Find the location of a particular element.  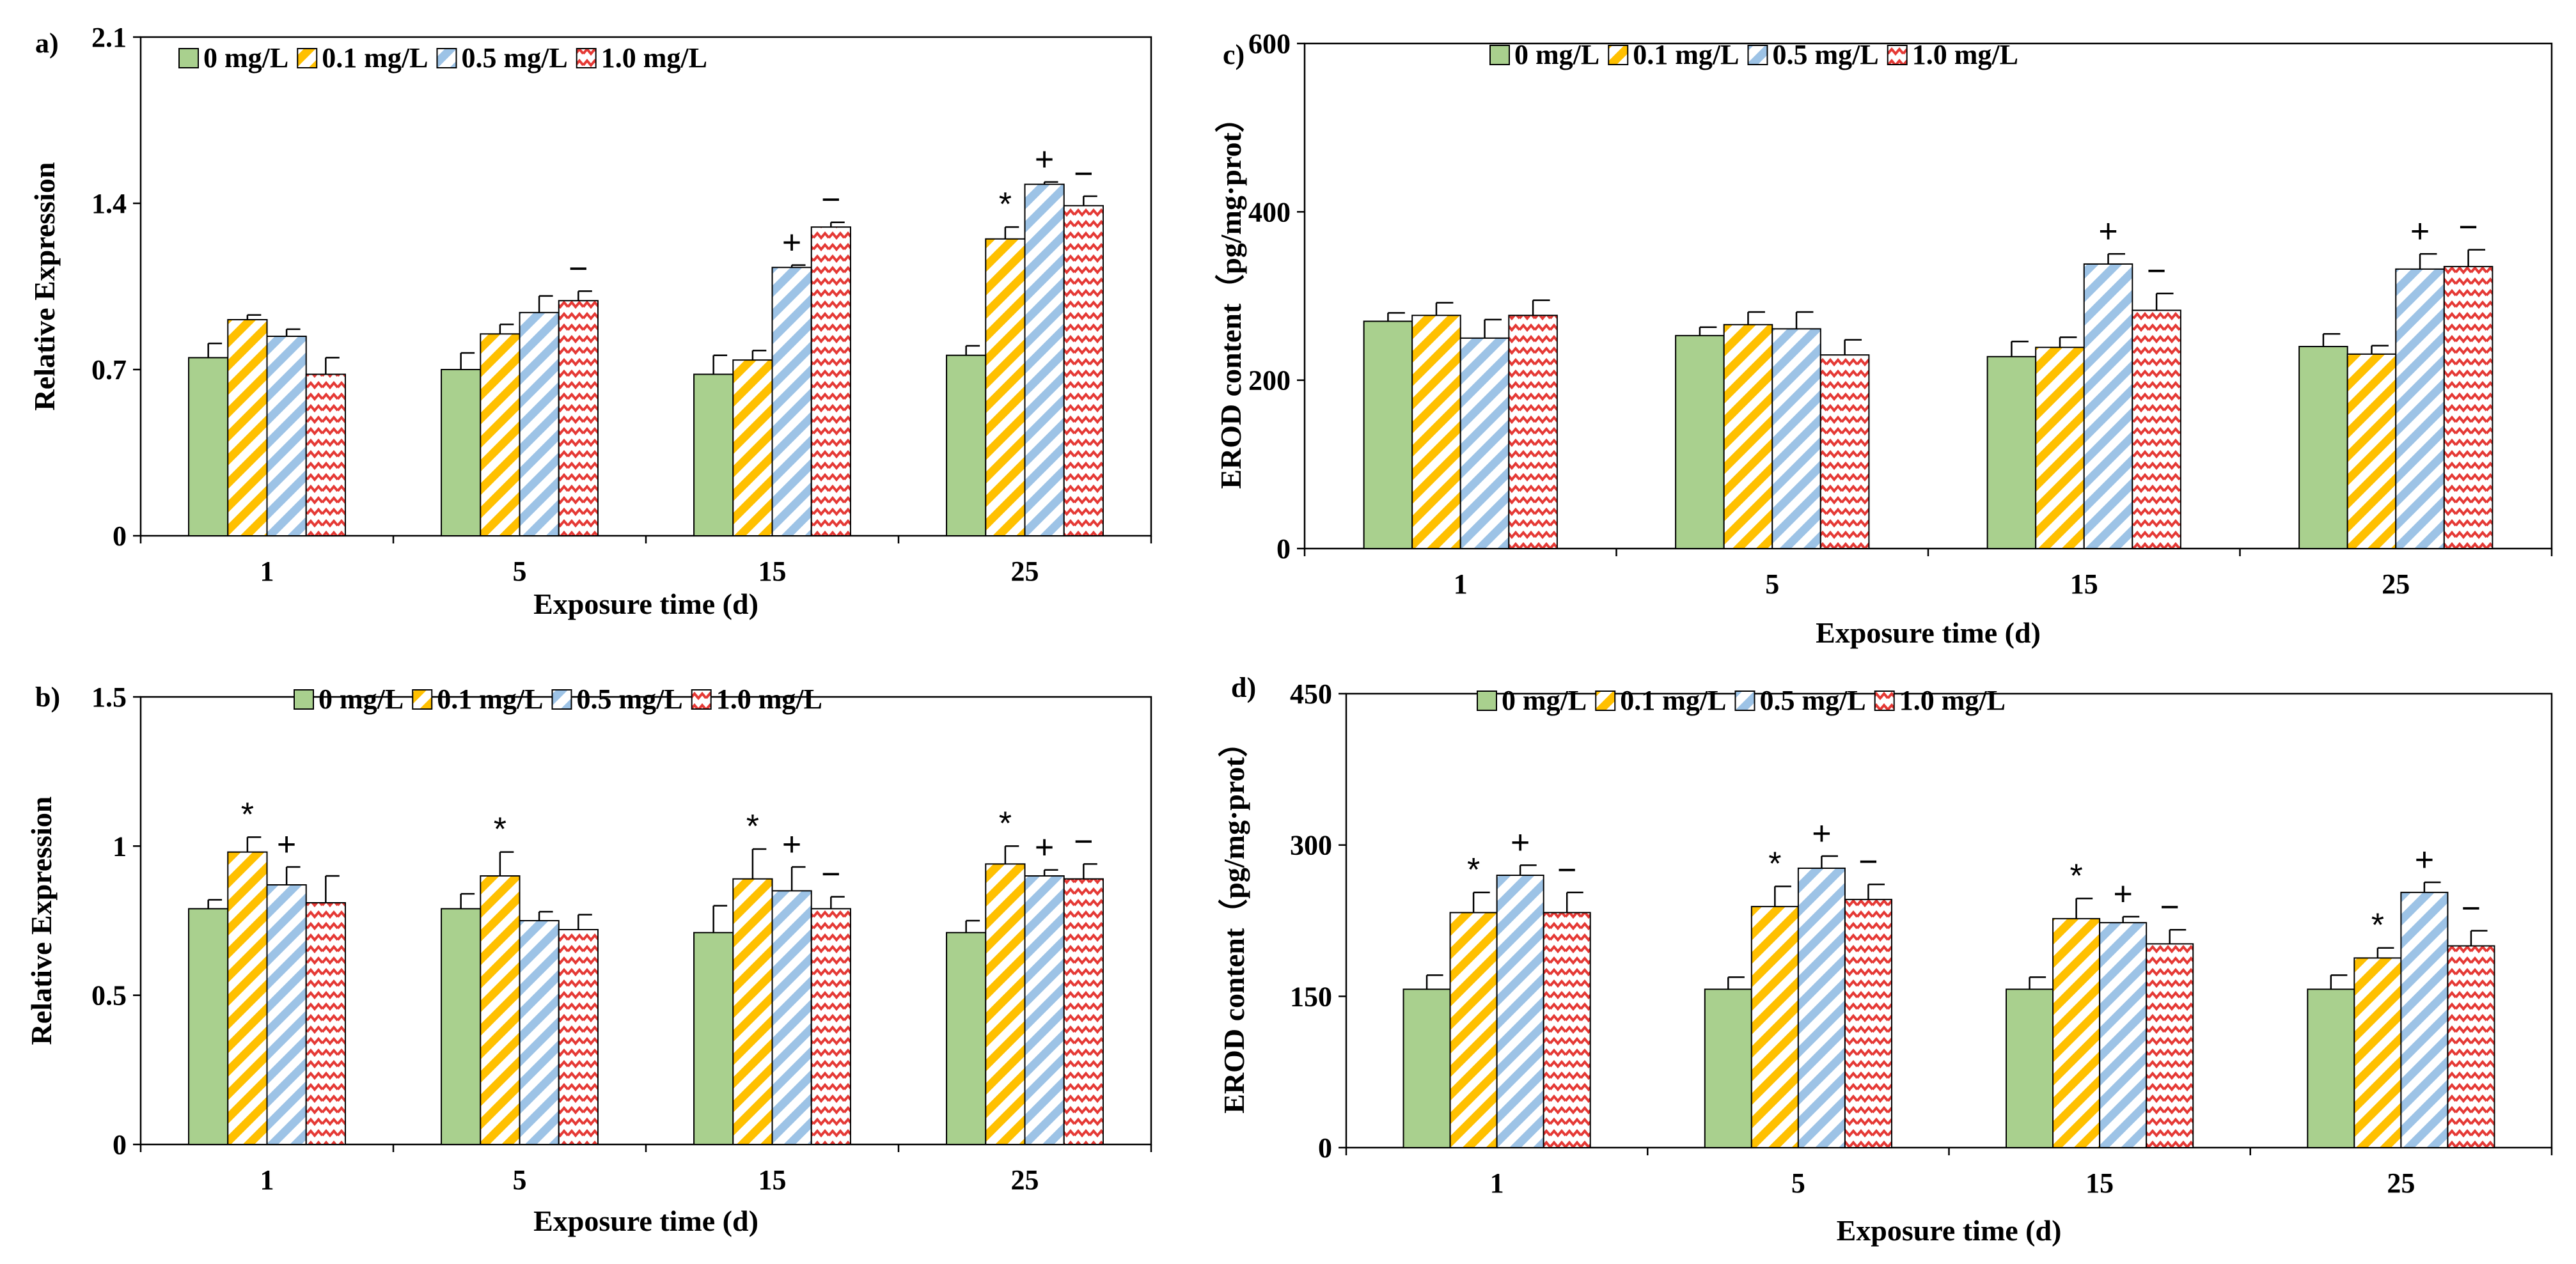

y-tick-label: 1.5 is located at coordinates (109, 697).